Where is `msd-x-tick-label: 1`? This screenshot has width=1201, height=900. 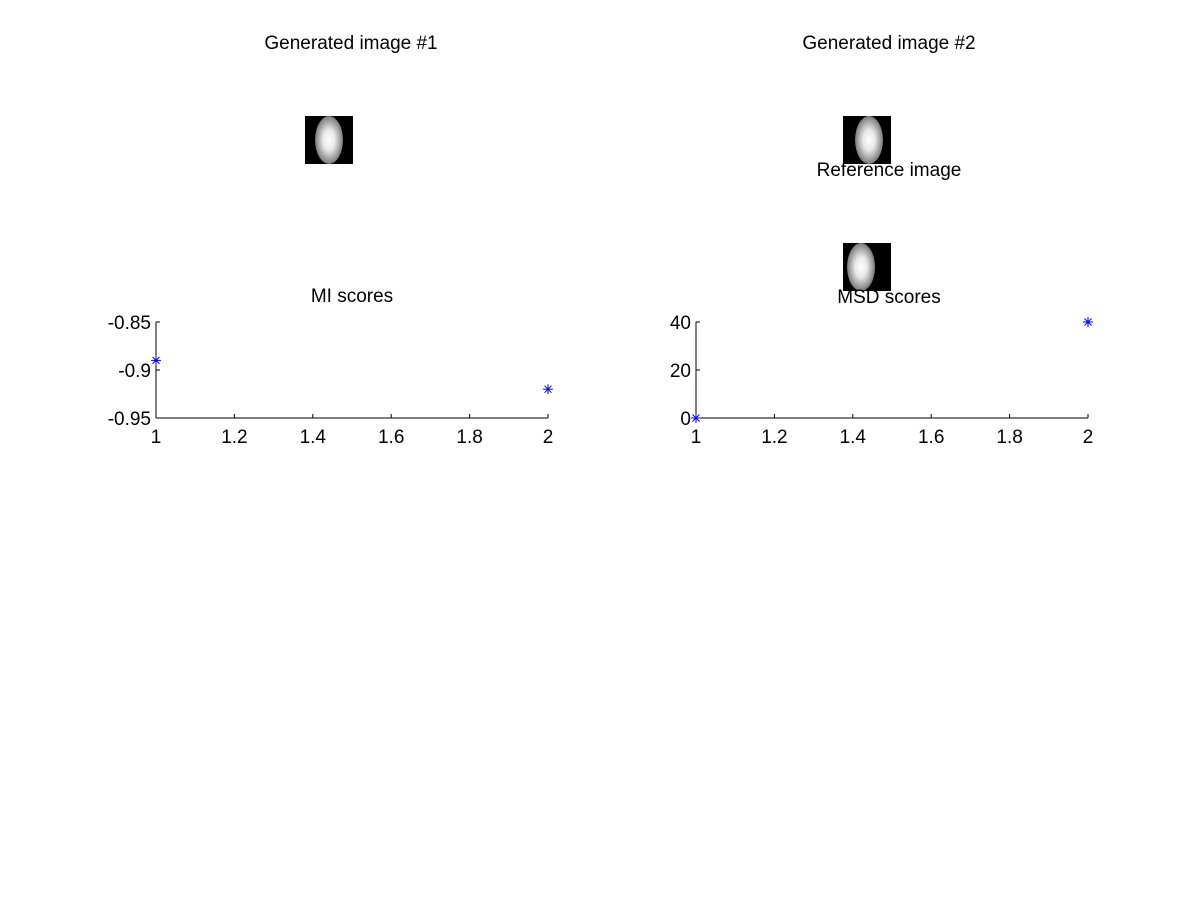 msd-x-tick-label: 1 is located at coordinates (696, 437).